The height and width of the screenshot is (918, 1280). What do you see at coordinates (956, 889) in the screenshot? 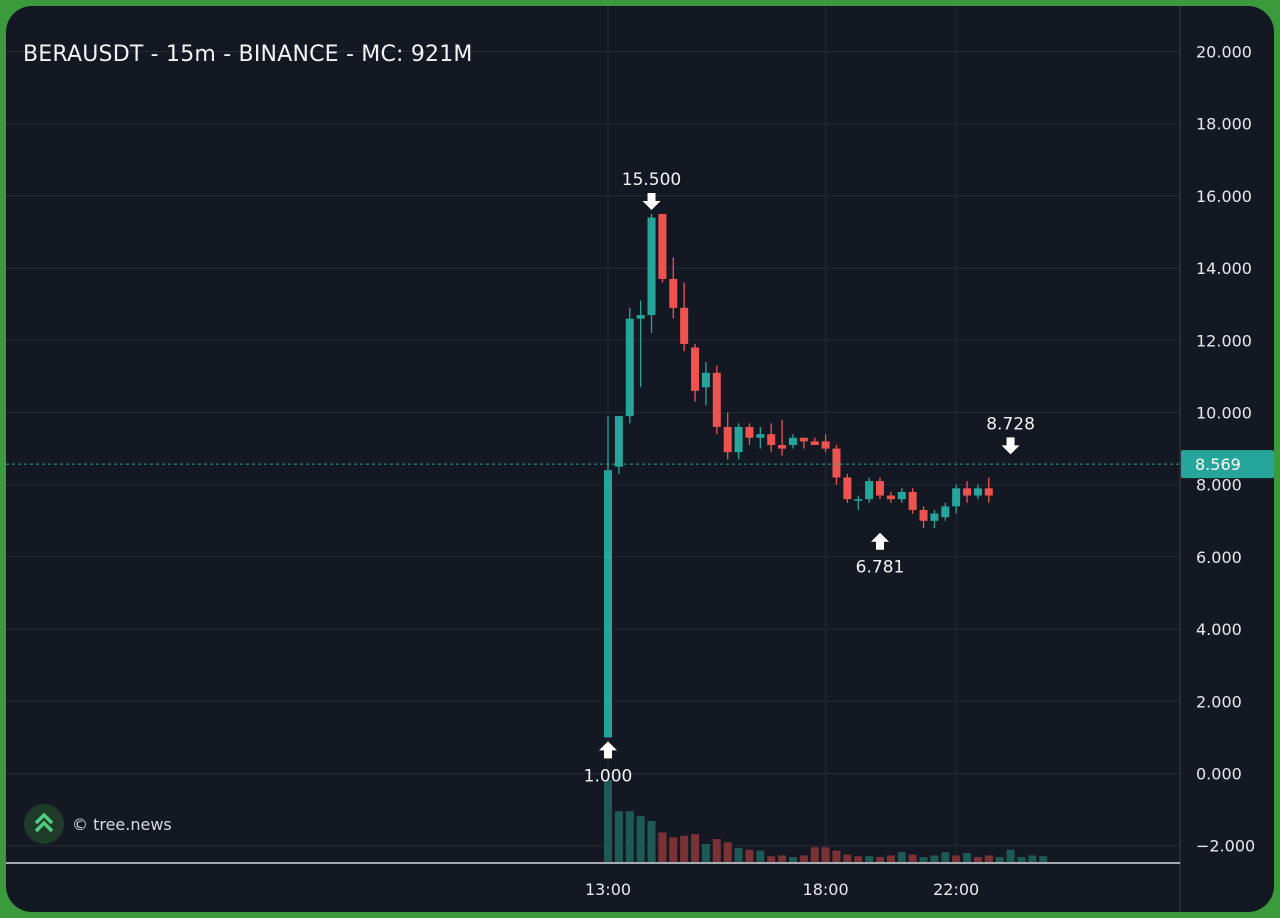
I see `x-tick-label: 22:00` at bounding box center [956, 889].